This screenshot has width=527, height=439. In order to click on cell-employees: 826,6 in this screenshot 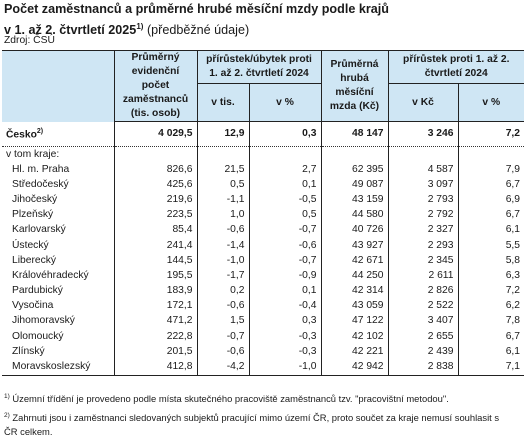, I will do `click(155, 170)`.